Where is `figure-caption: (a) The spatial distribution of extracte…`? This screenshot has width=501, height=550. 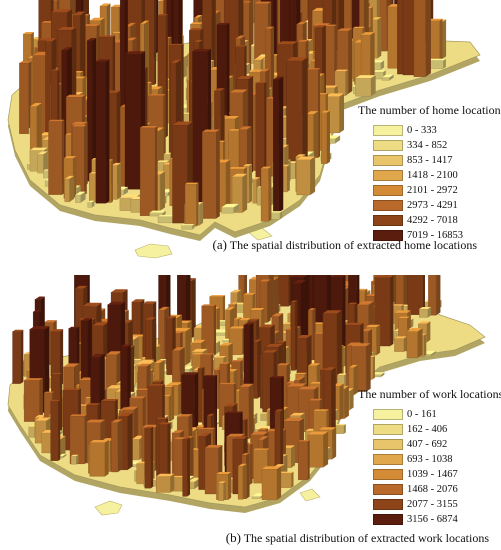
figure-caption: (a) The spatial distribution of extracte… is located at coordinates (250, 245).